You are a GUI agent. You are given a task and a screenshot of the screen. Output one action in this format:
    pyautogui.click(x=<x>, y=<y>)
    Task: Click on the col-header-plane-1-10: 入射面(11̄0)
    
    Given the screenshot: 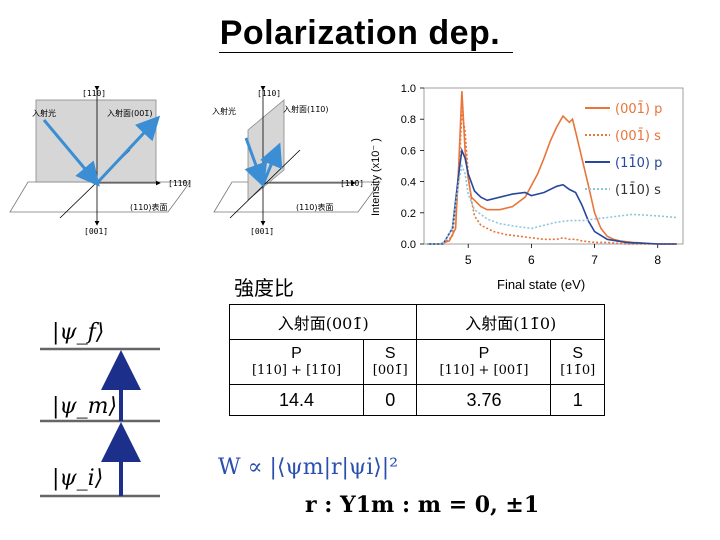 What is the action you would take?
    pyautogui.click(x=510, y=322)
    